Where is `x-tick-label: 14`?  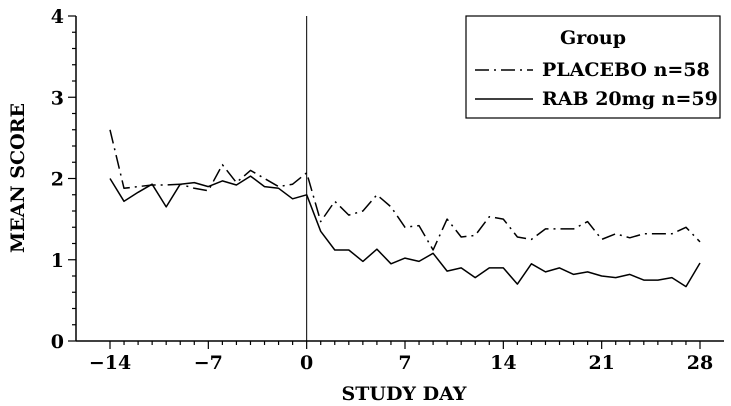
x-tick-label: 14 is located at coordinates (503, 363).